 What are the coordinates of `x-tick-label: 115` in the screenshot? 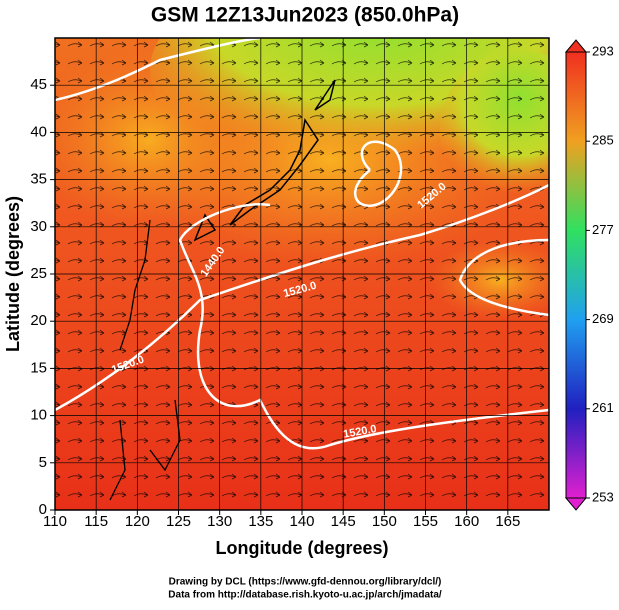 It's located at (96, 521).